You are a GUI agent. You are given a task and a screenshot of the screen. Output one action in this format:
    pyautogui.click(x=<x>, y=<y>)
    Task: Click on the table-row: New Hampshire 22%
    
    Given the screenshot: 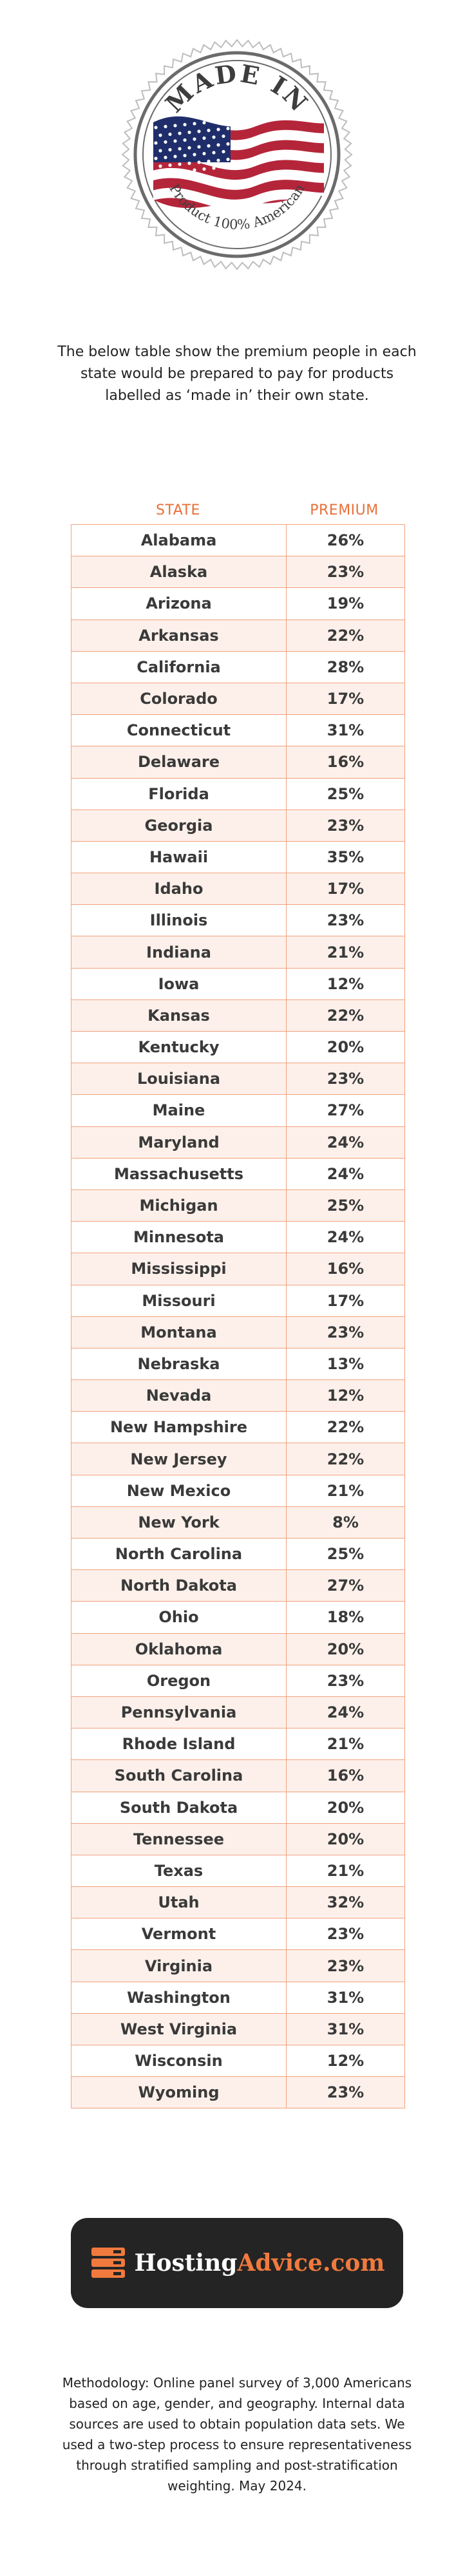 What is the action you would take?
    pyautogui.click(x=238, y=1428)
    